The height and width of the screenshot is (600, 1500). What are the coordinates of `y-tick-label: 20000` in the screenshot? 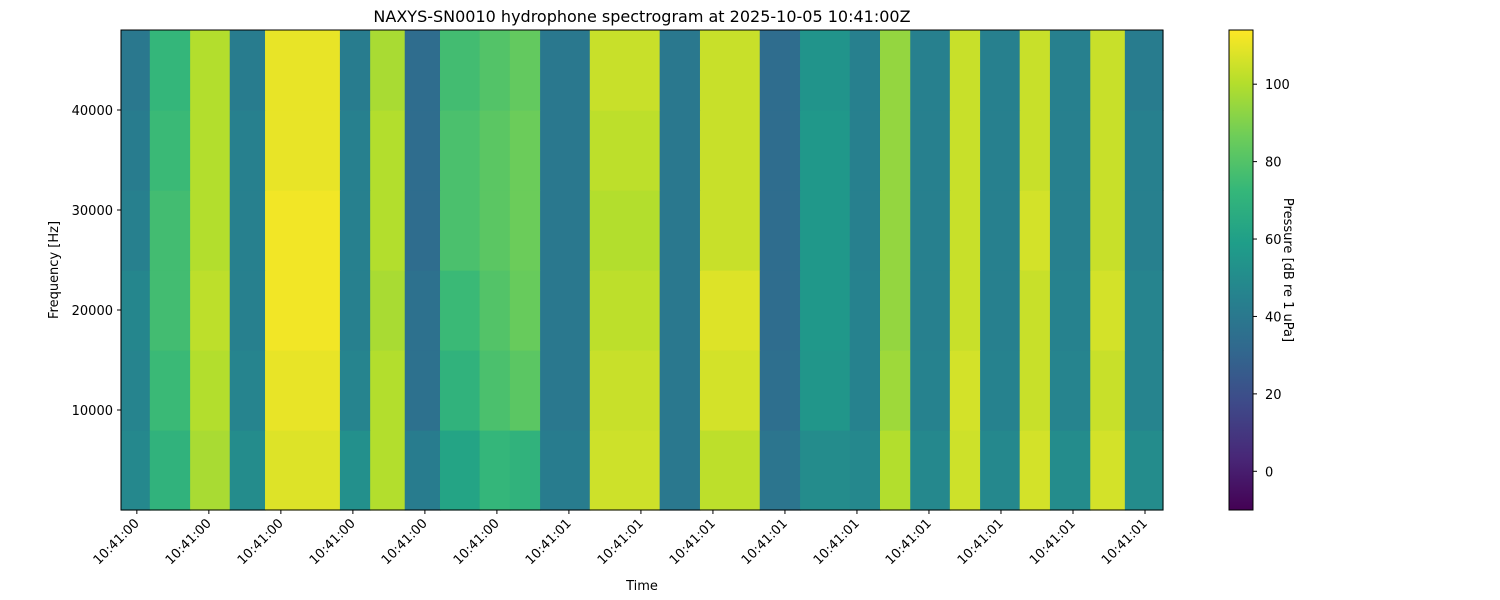 It's located at (92, 311).